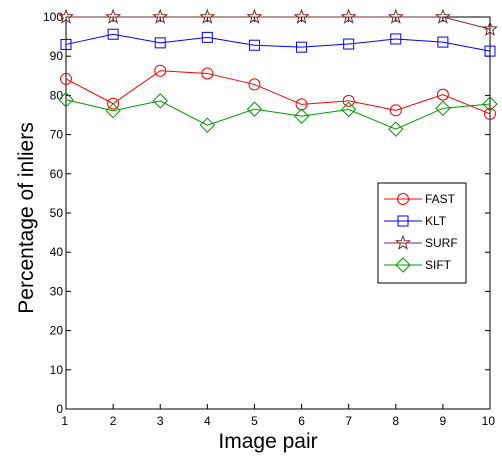 Image resolution: width=502 pixels, height=461 pixels. What do you see at coordinates (415, 221) in the screenshot?
I see `legend-item-klt: KLT` at bounding box center [415, 221].